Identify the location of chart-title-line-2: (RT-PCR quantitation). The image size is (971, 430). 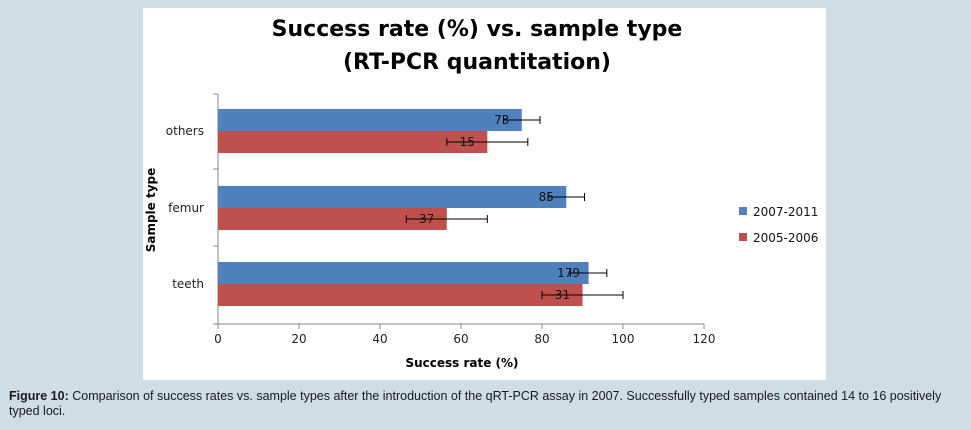
(477, 62).